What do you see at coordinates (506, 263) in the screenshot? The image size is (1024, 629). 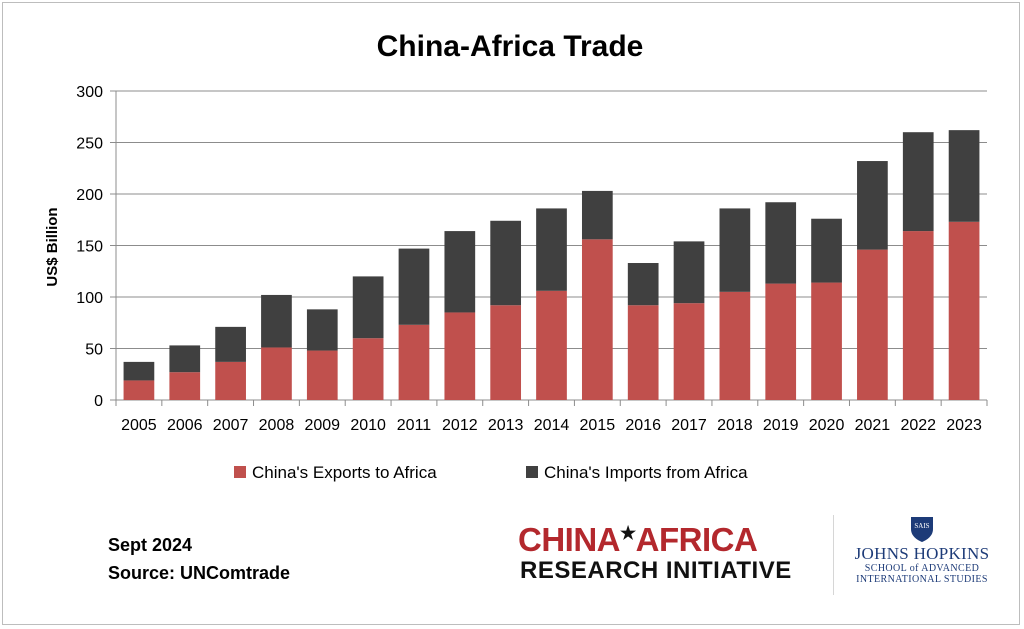 I see `bar-imports-2013` at bounding box center [506, 263].